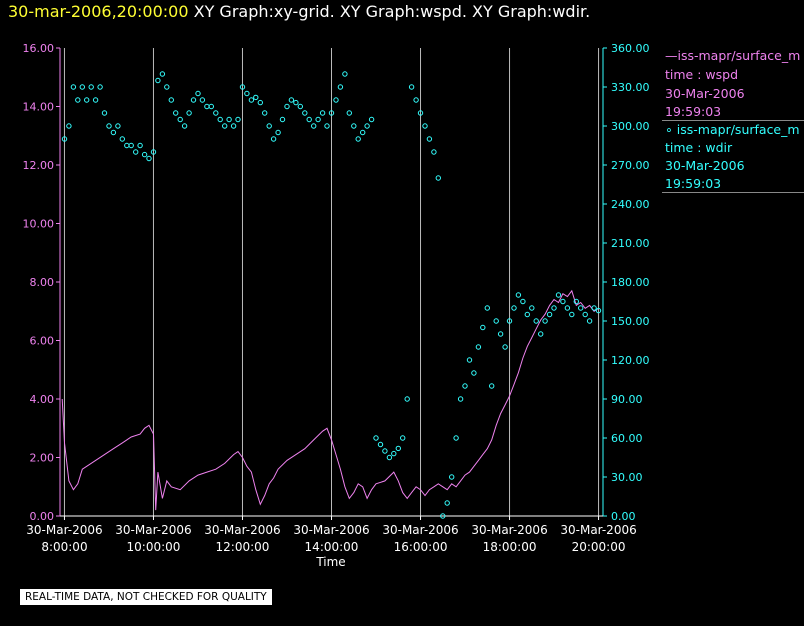 This screenshot has width=804, height=626. What do you see at coordinates (39, 165) in the screenshot?
I see `y-left-tick-label: 12.00` at bounding box center [39, 165].